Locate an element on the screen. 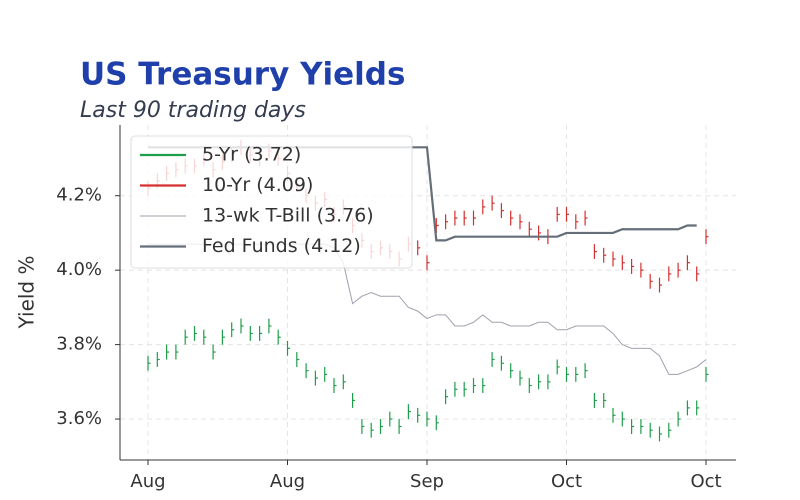 The image size is (800, 500). chart-title: US Treasury Yields is located at coordinates (242, 75).